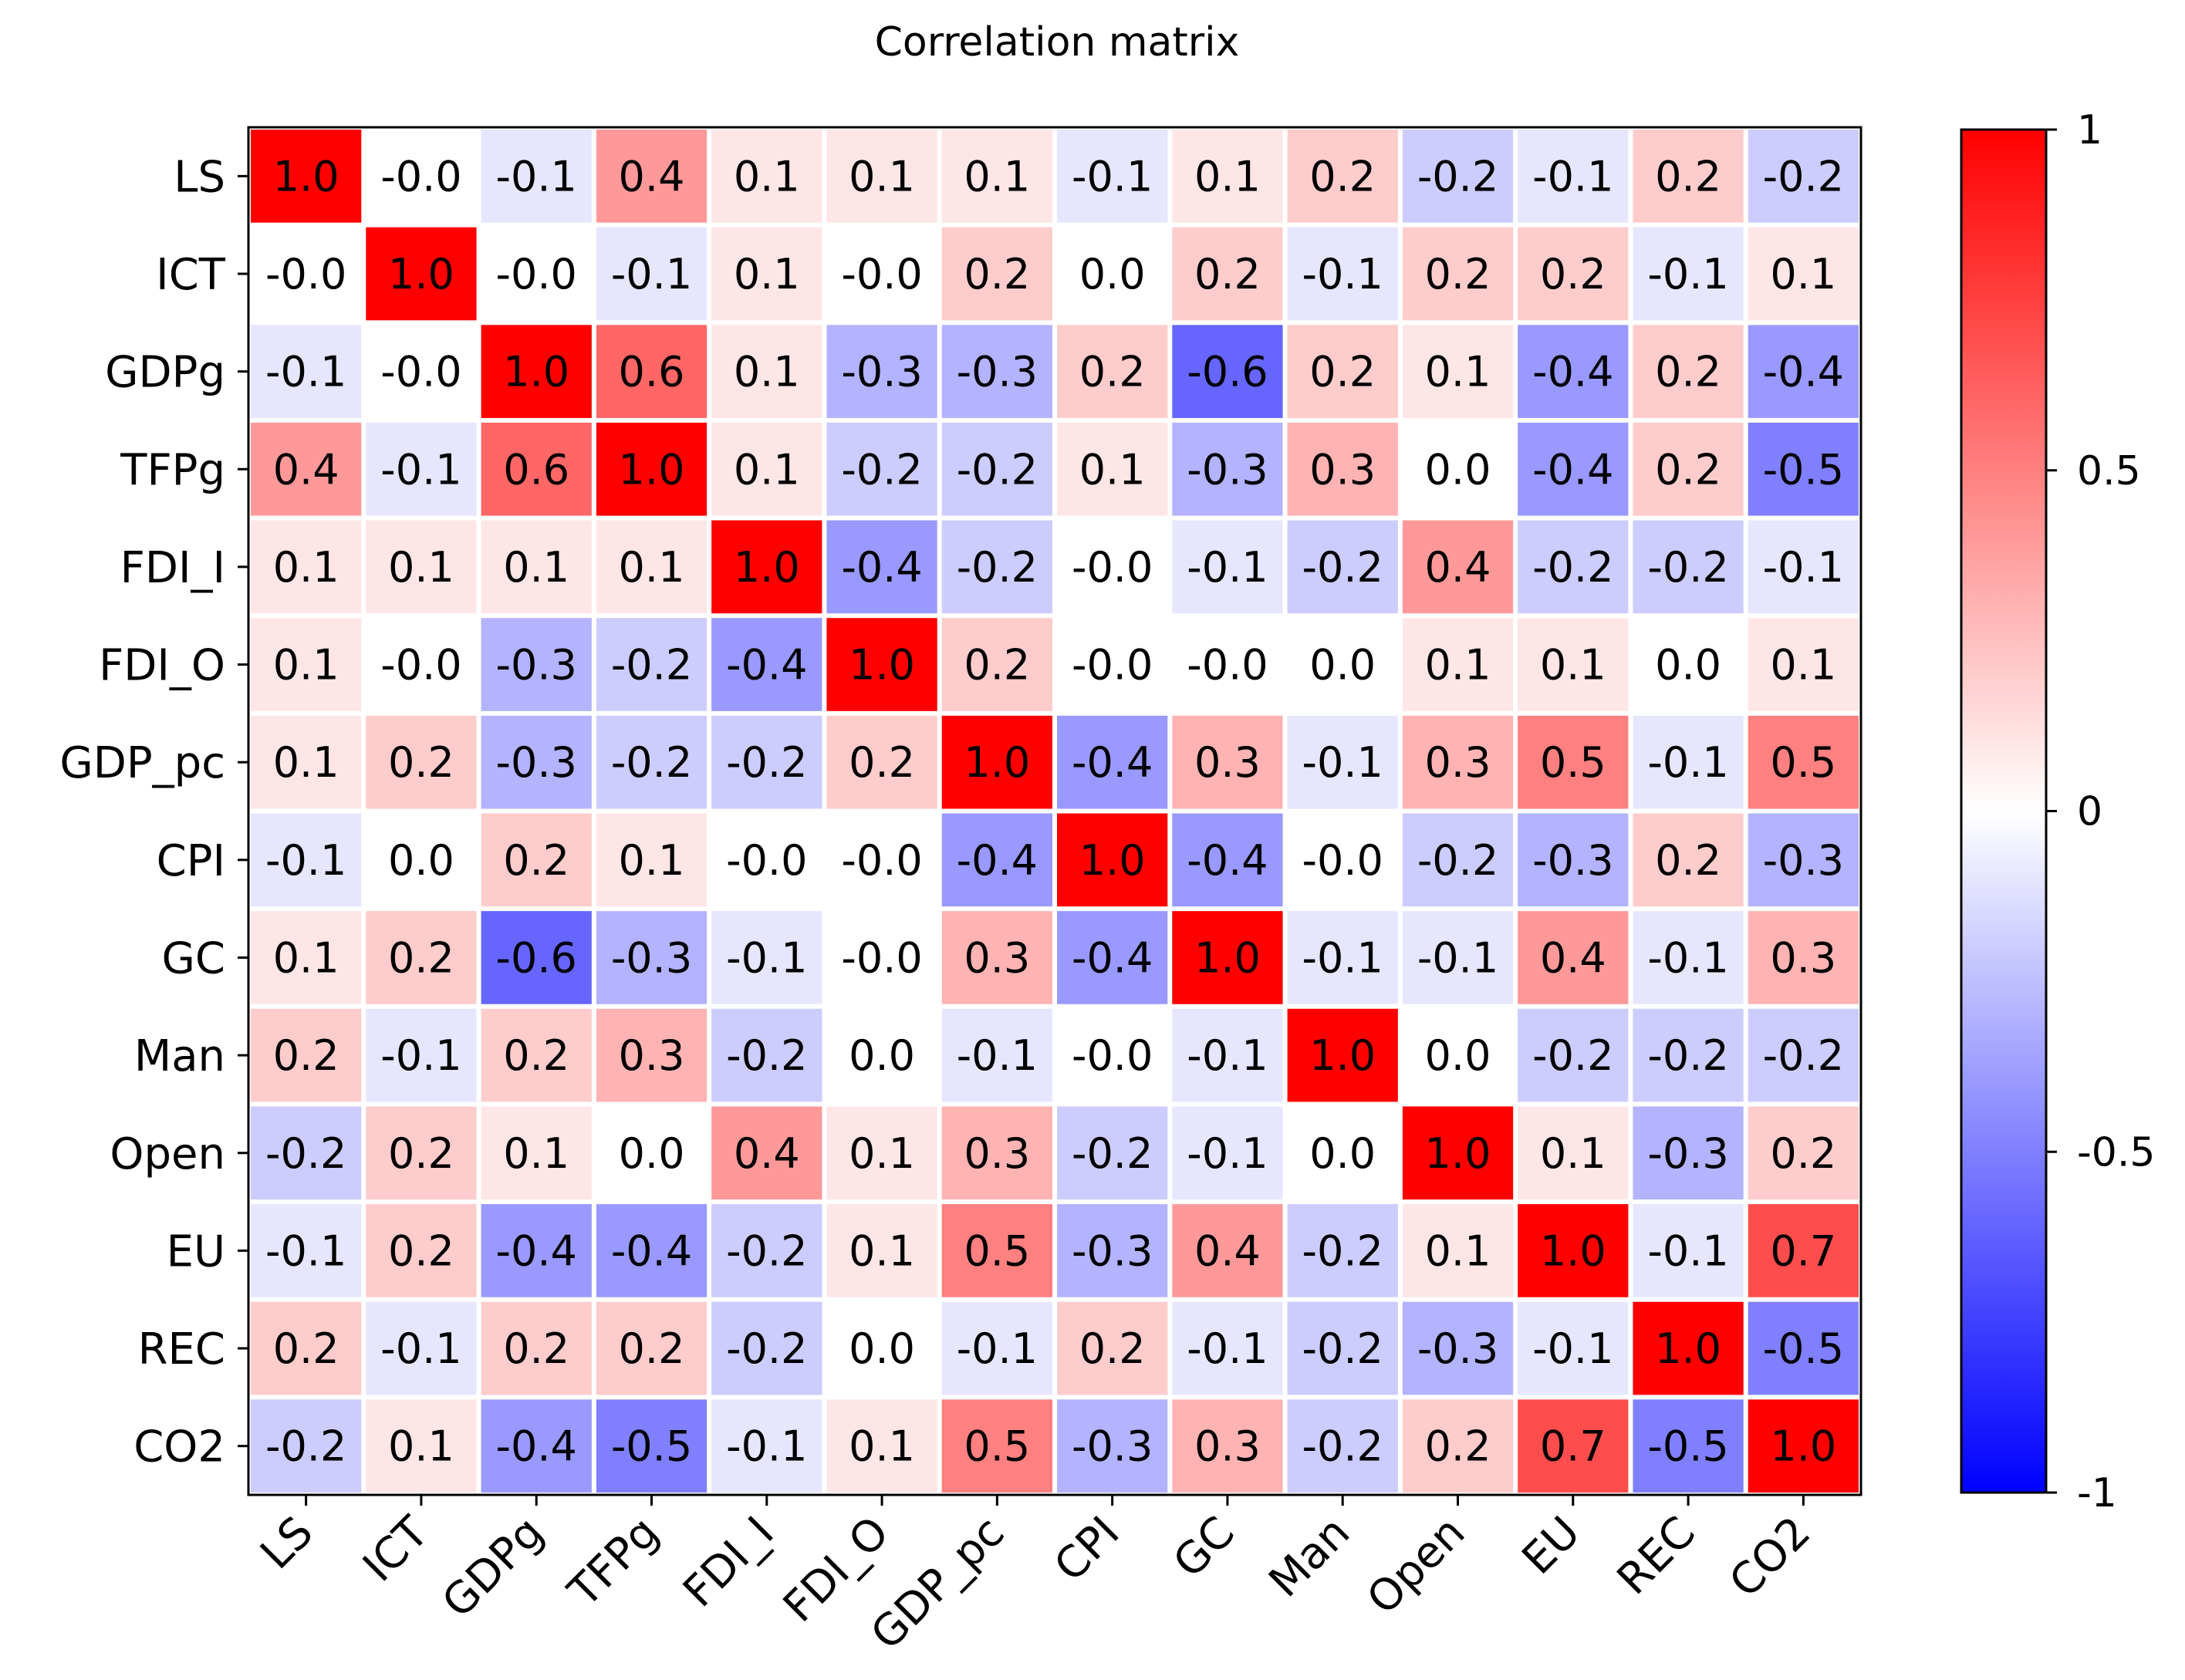  I want to click on cell-value-label: 0.4, so click(1458, 567).